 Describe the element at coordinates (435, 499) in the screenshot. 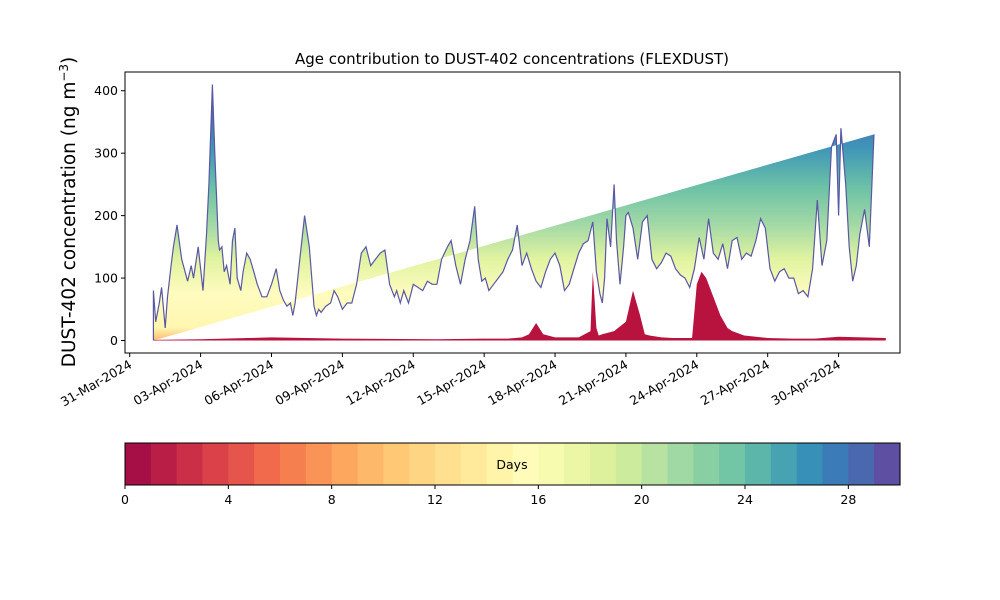

I see `colorbar-tick-label: 12` at that location.